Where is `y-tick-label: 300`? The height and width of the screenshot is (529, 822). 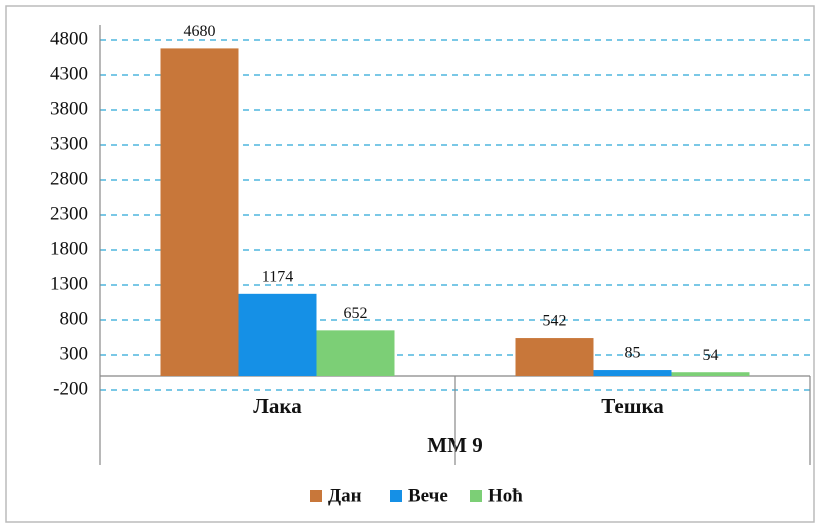 y-tick-label: 300 is located at coordinates (74, 353).